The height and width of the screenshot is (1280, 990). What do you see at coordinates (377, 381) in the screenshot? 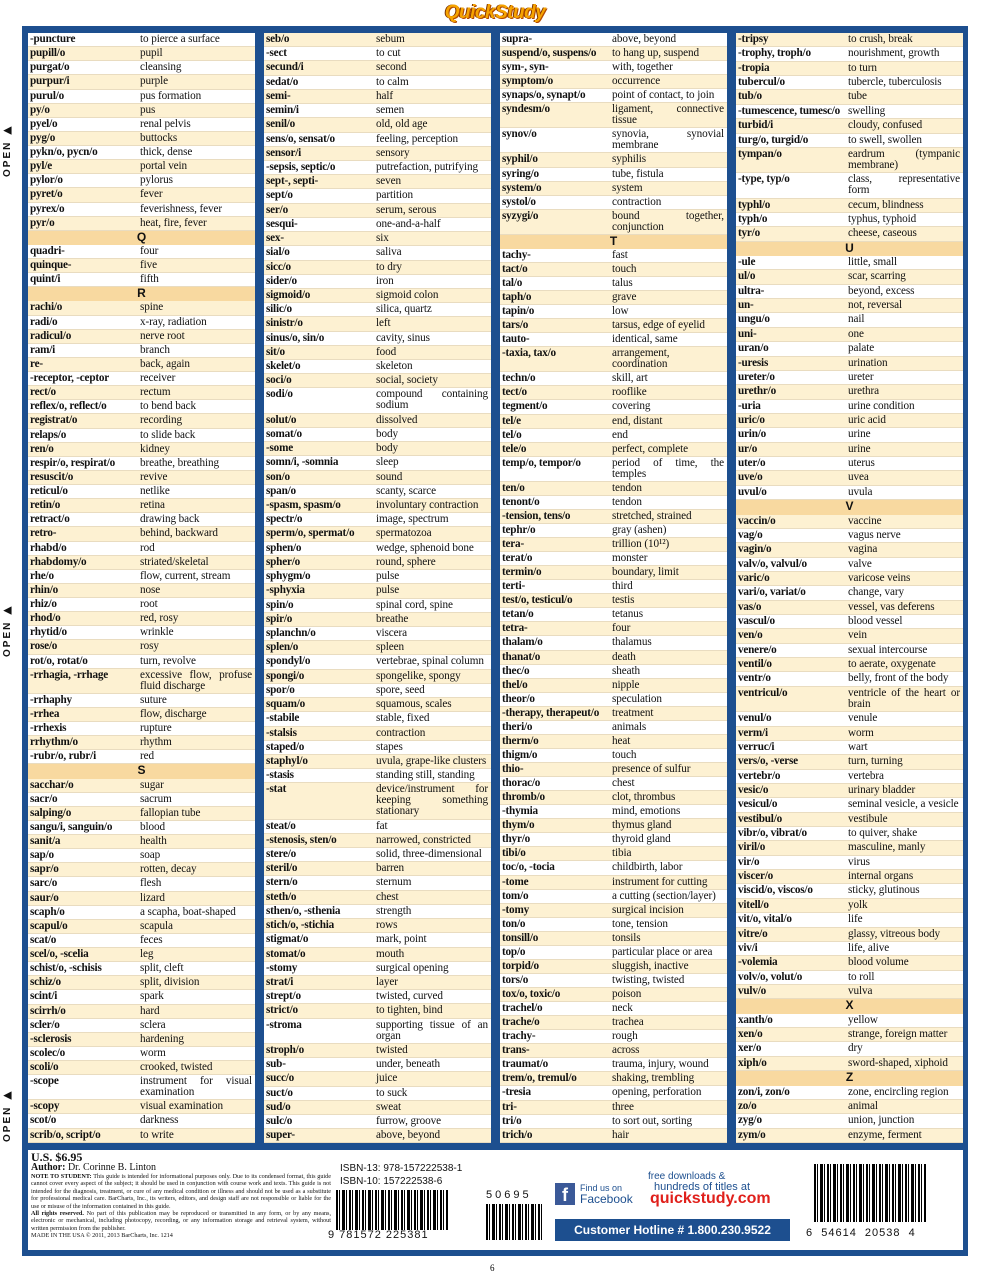
I see `glossary-row: soci/o social, society` at bounding box center [377, 381].